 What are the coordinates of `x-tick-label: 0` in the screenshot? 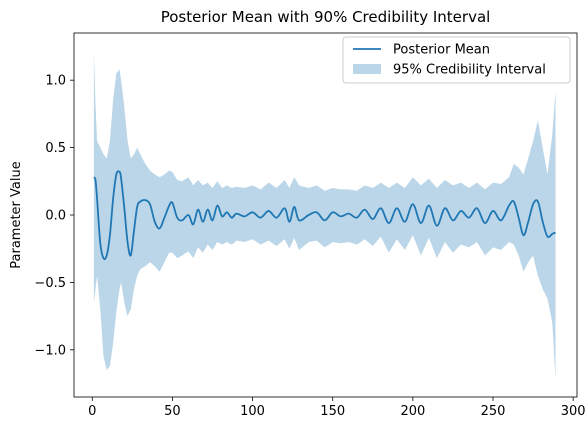 It's located at (92, 411).